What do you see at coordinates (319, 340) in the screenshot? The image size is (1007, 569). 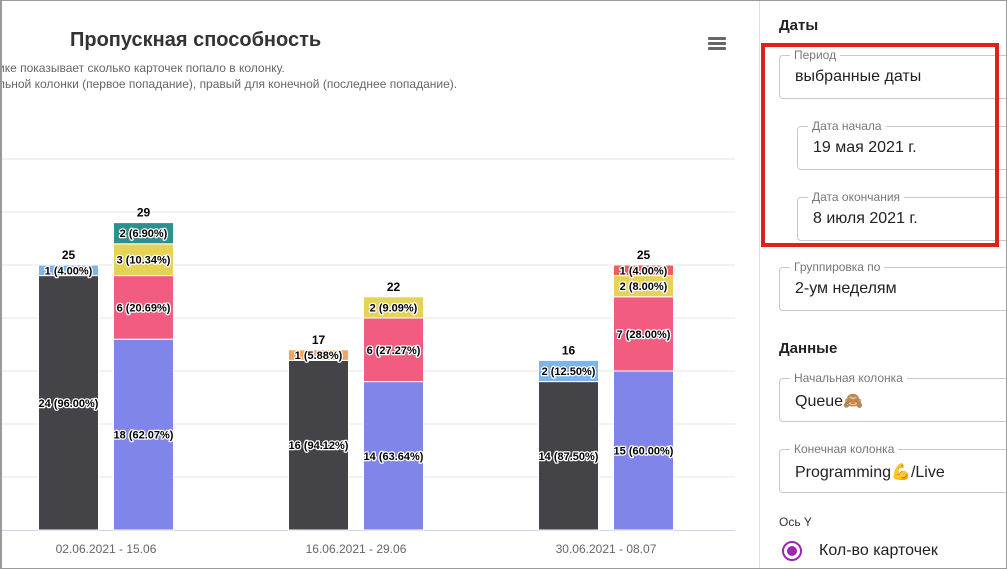 I see `stack-total-label: 17` at bounding box center [319, 340].